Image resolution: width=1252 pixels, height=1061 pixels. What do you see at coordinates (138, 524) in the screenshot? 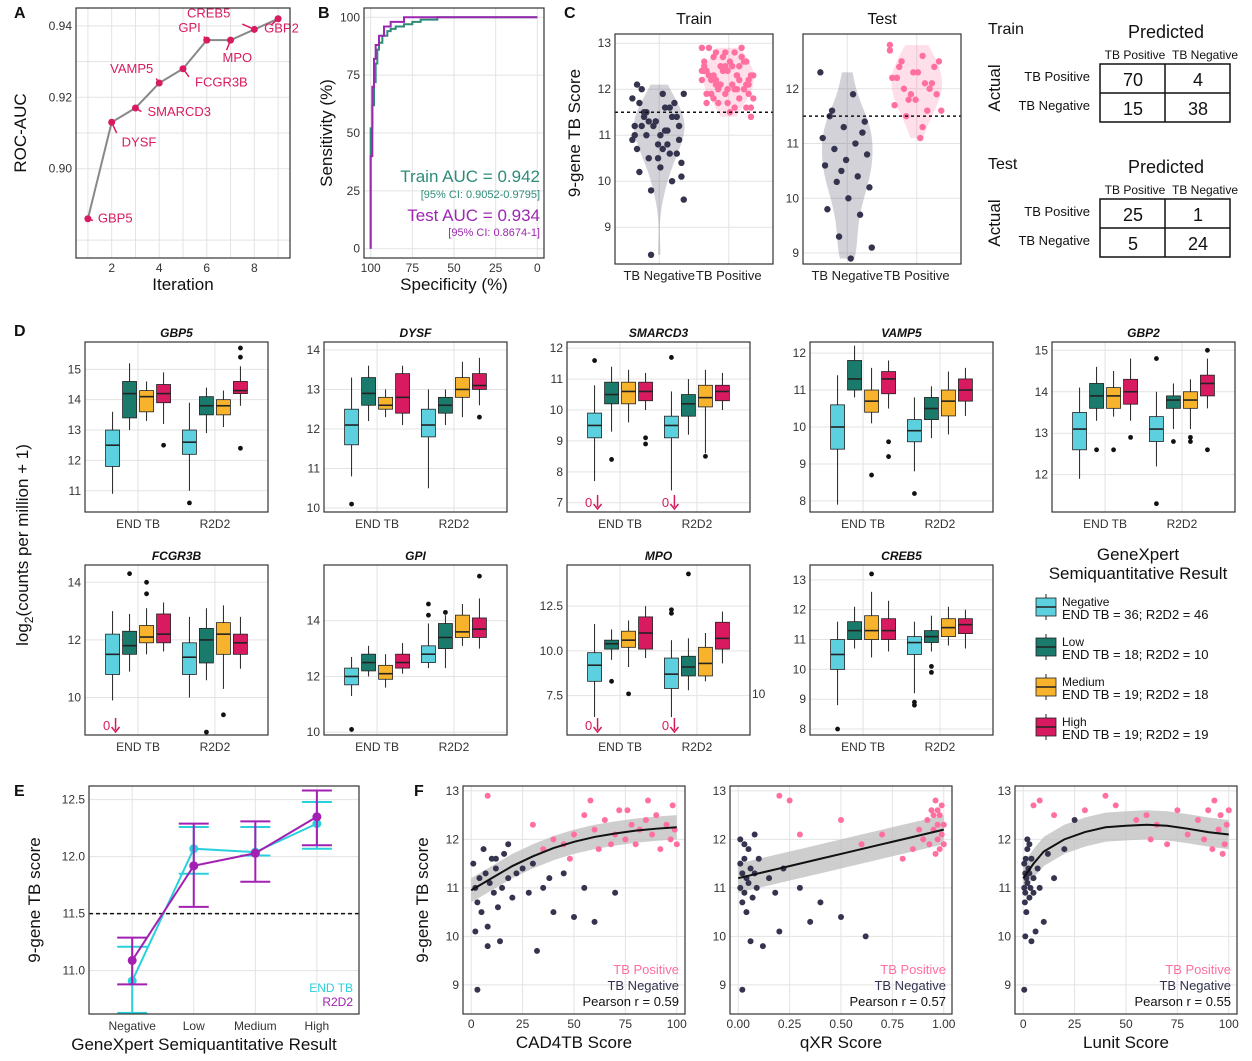
I see `x-tick-label: END TB` at bounding box center [138, 524].